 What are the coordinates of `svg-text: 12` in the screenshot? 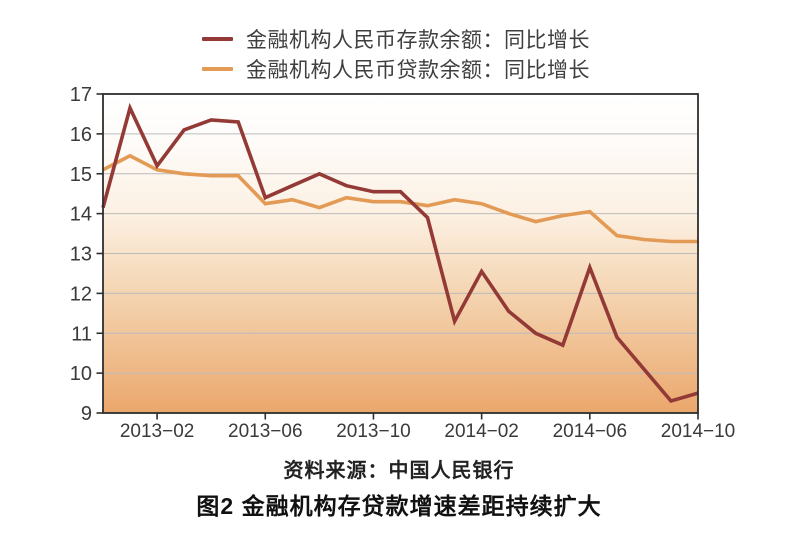 It's located at (81, 294).